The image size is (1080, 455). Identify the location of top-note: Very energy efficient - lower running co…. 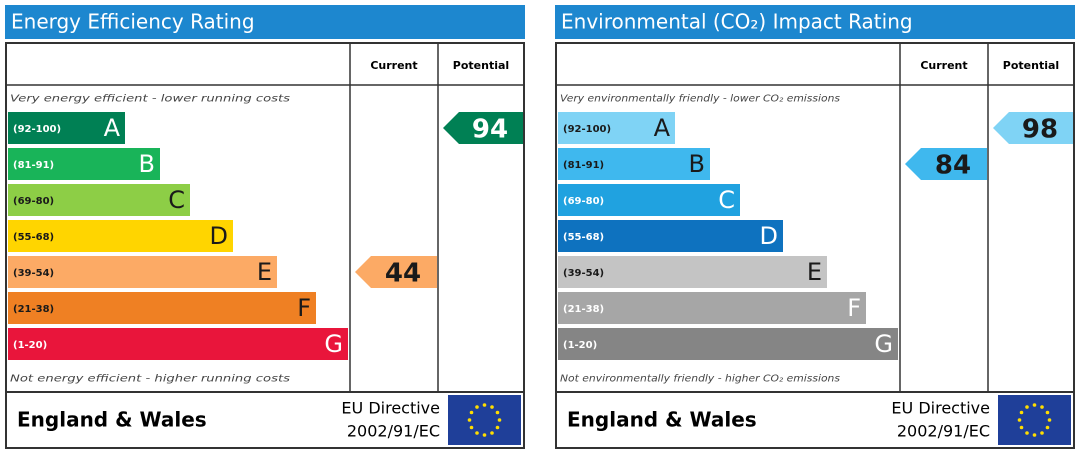
(150, 99).